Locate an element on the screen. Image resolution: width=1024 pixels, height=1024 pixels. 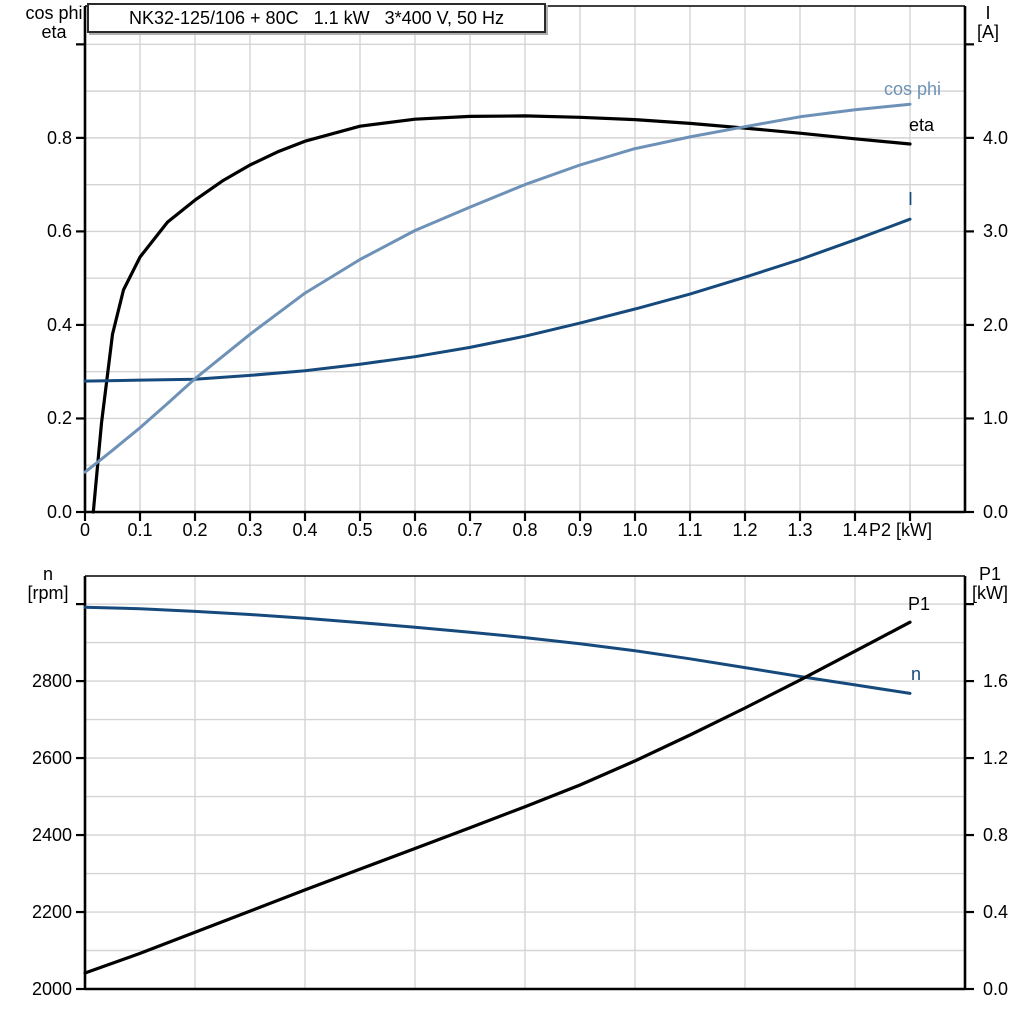
axis-title-rpm: [rpm] is located at coordinates (48, 593).